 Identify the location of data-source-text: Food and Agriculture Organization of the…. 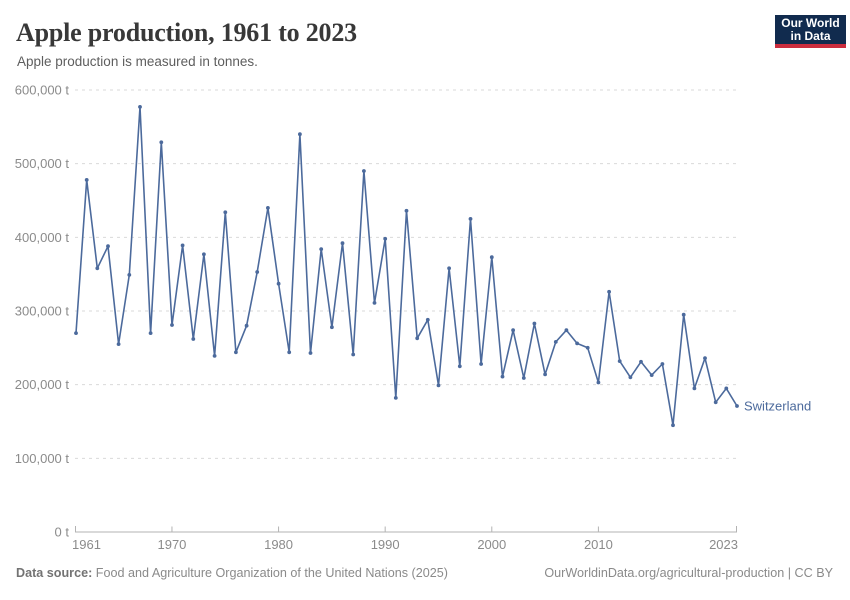
(270, 573).